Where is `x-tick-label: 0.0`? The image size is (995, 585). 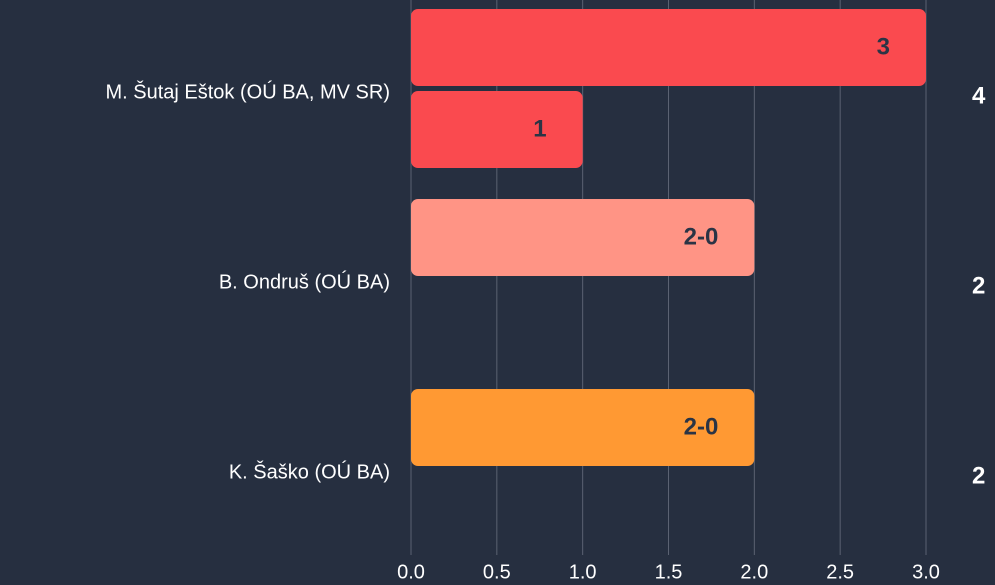 x-tick-label: 0.0 is located at coordinates (411, 572).